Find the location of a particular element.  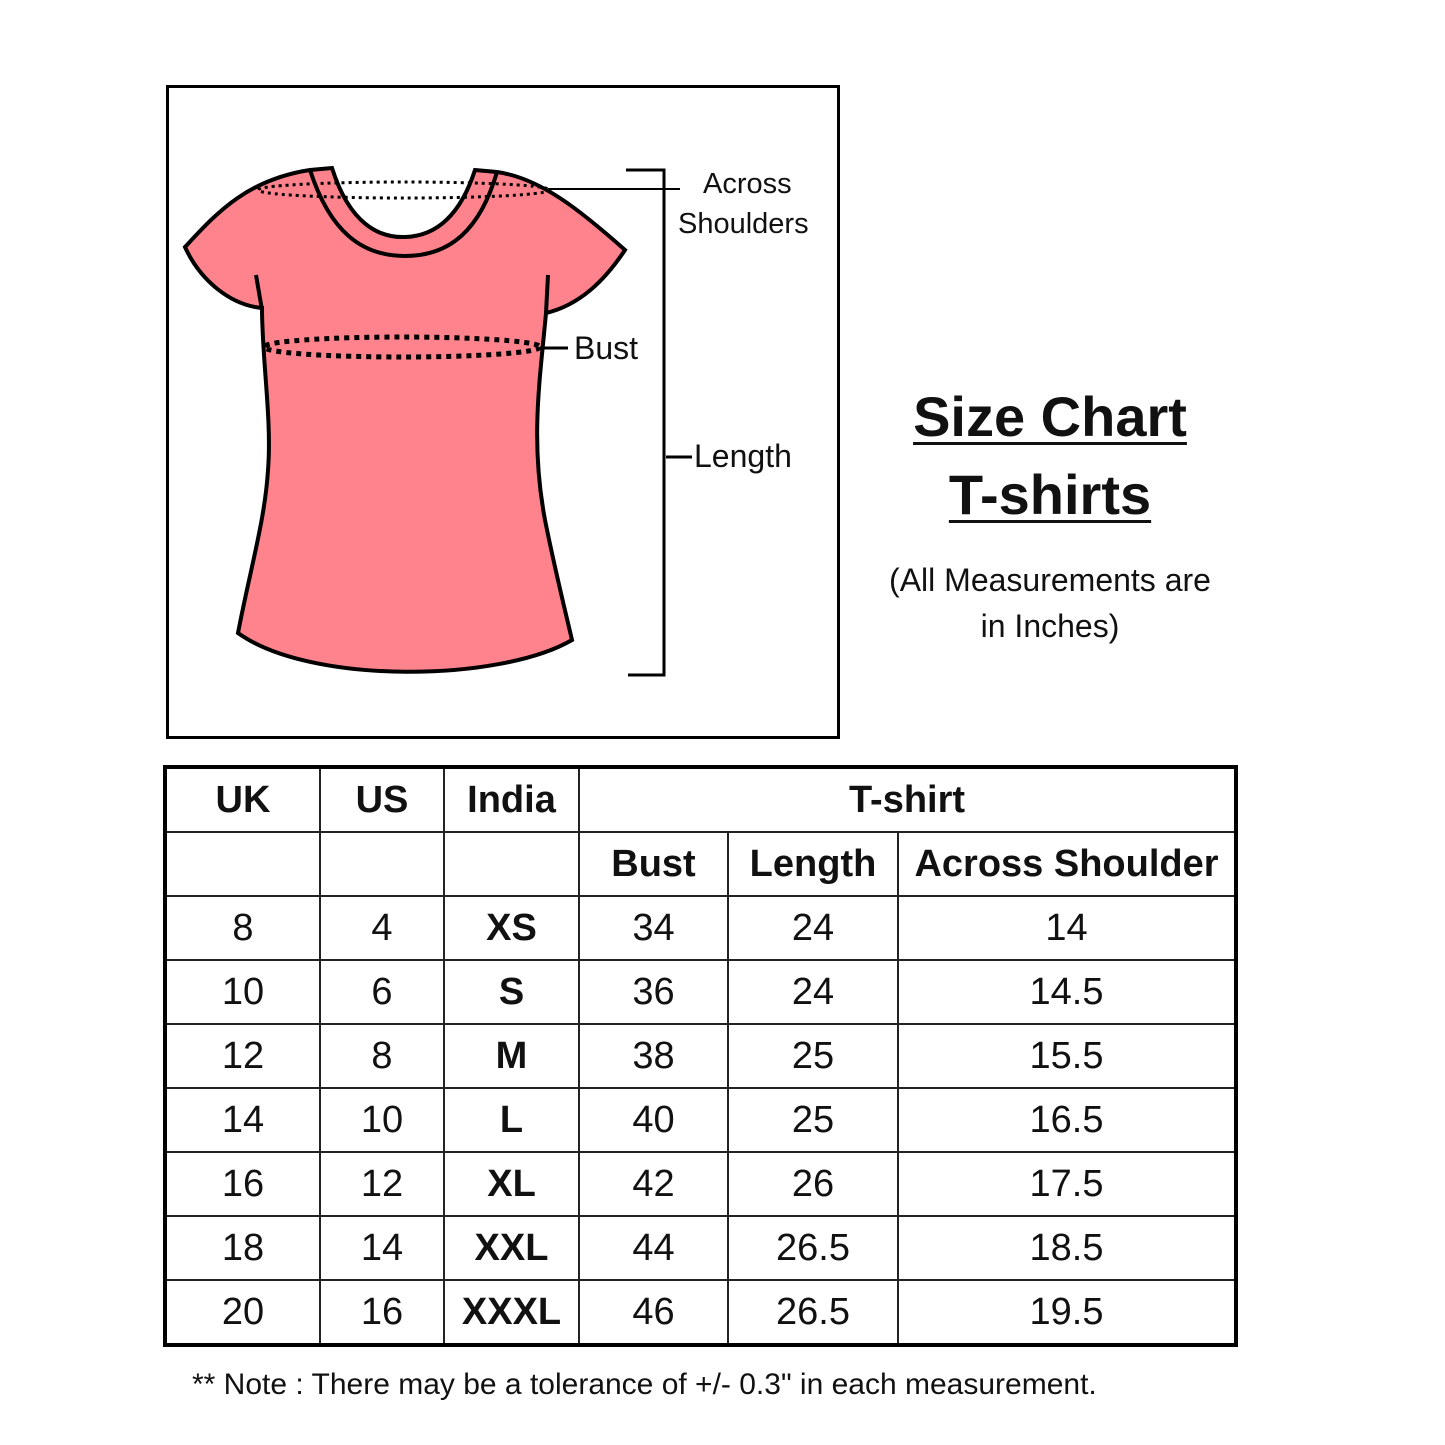

label-length: Length is located at coordinates (743, 456).